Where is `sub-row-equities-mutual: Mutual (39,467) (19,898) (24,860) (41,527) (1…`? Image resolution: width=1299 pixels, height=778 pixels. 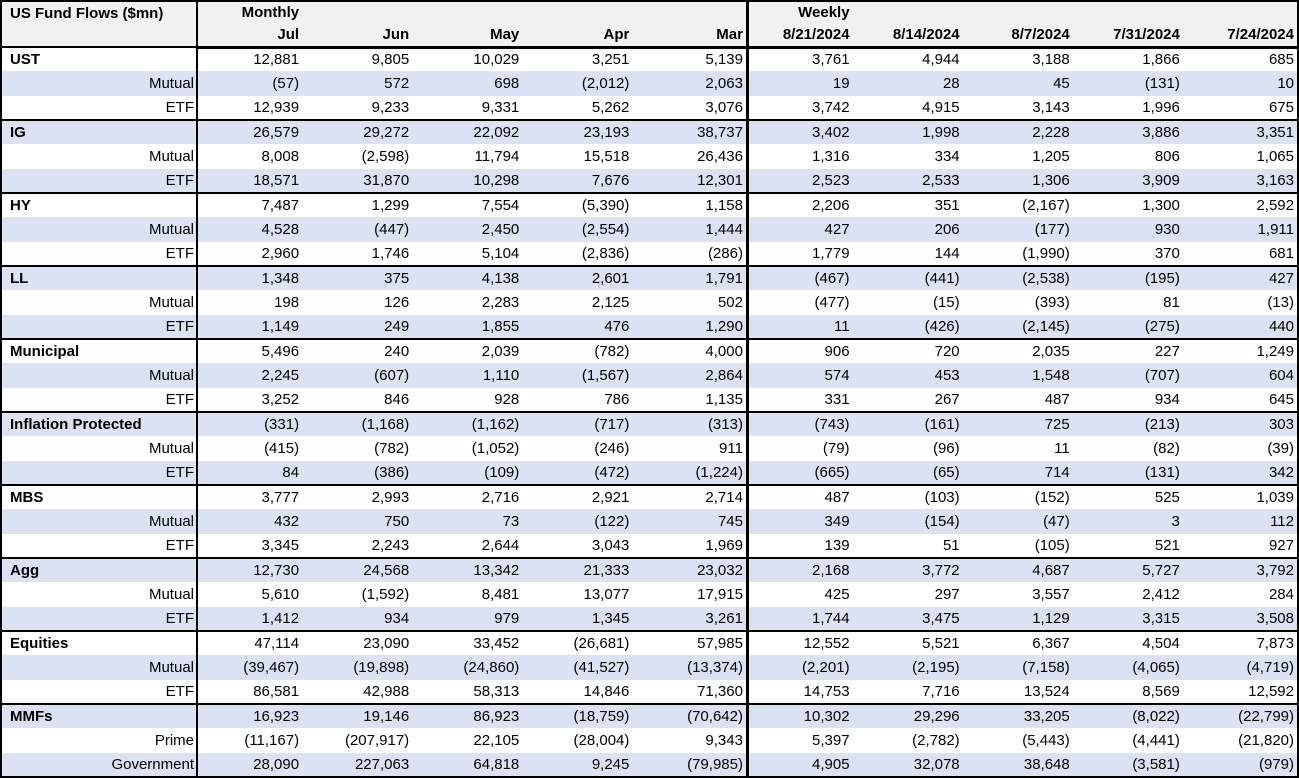 sub-row-equities-mutual: Mutual (39,467) (19,898) (24,860) (41,527) (1… is located at coordinates (649, 667).